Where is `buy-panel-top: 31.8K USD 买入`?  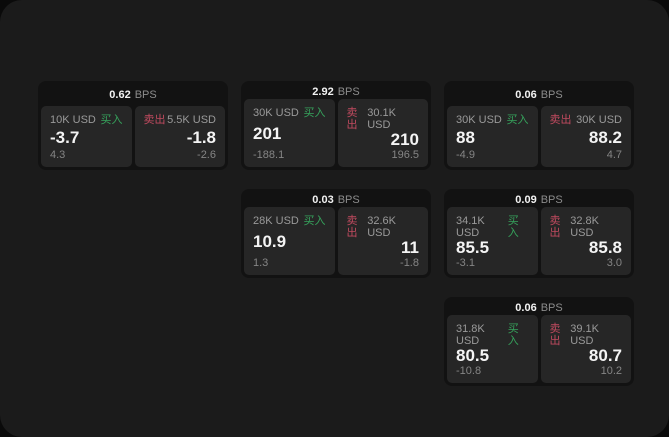
buy-panel-top: 31.8K USD 买入 is located at coordinates (492, 335).